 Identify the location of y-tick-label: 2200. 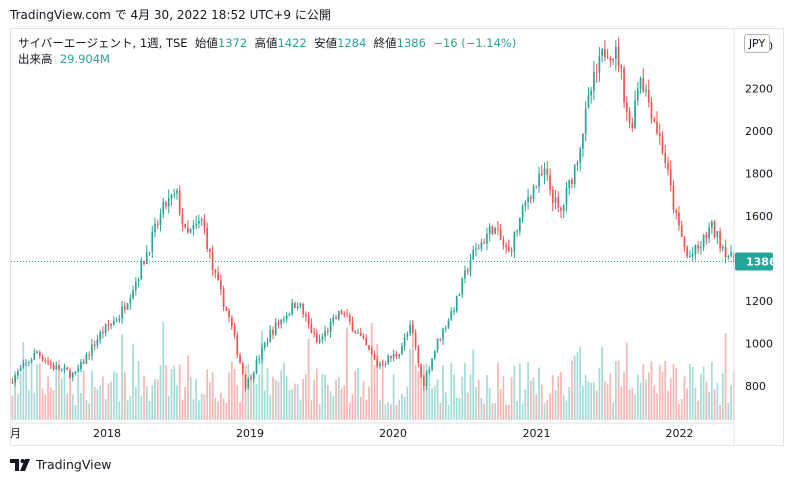
(759, 89).